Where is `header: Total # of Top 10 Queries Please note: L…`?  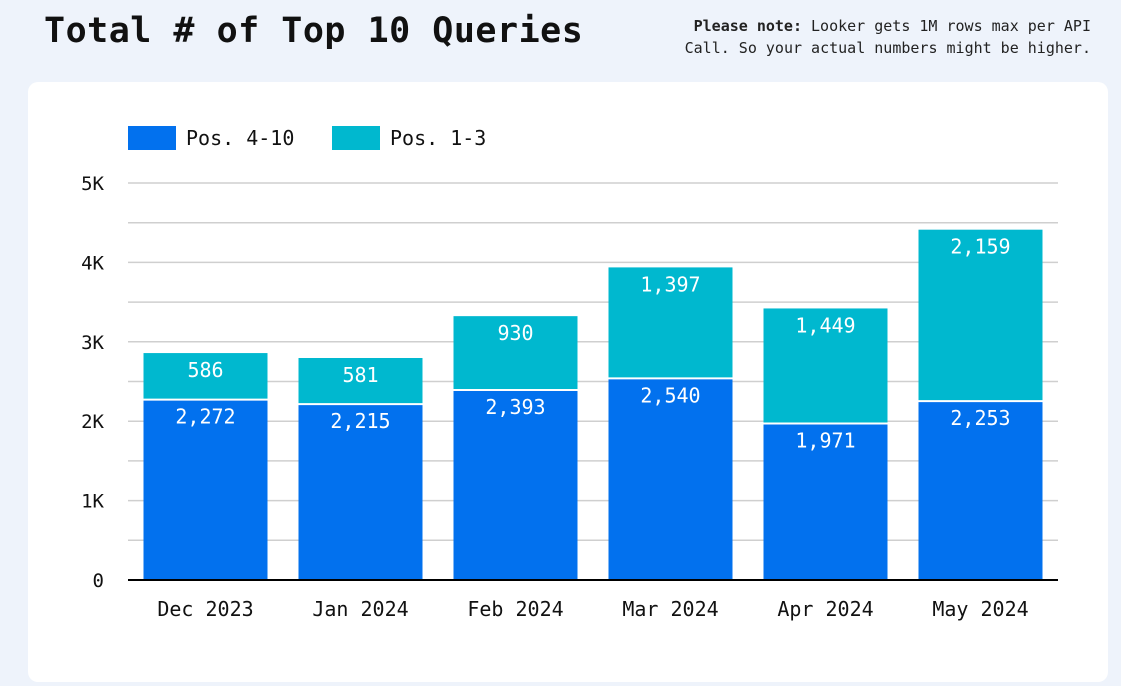 header: Total # of Top 10 Queries Please note: L… is located at coordinates (560, 40).